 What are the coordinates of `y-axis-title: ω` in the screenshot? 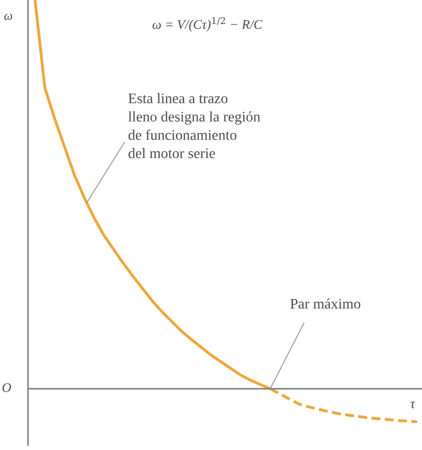 It's located at (8, 17).